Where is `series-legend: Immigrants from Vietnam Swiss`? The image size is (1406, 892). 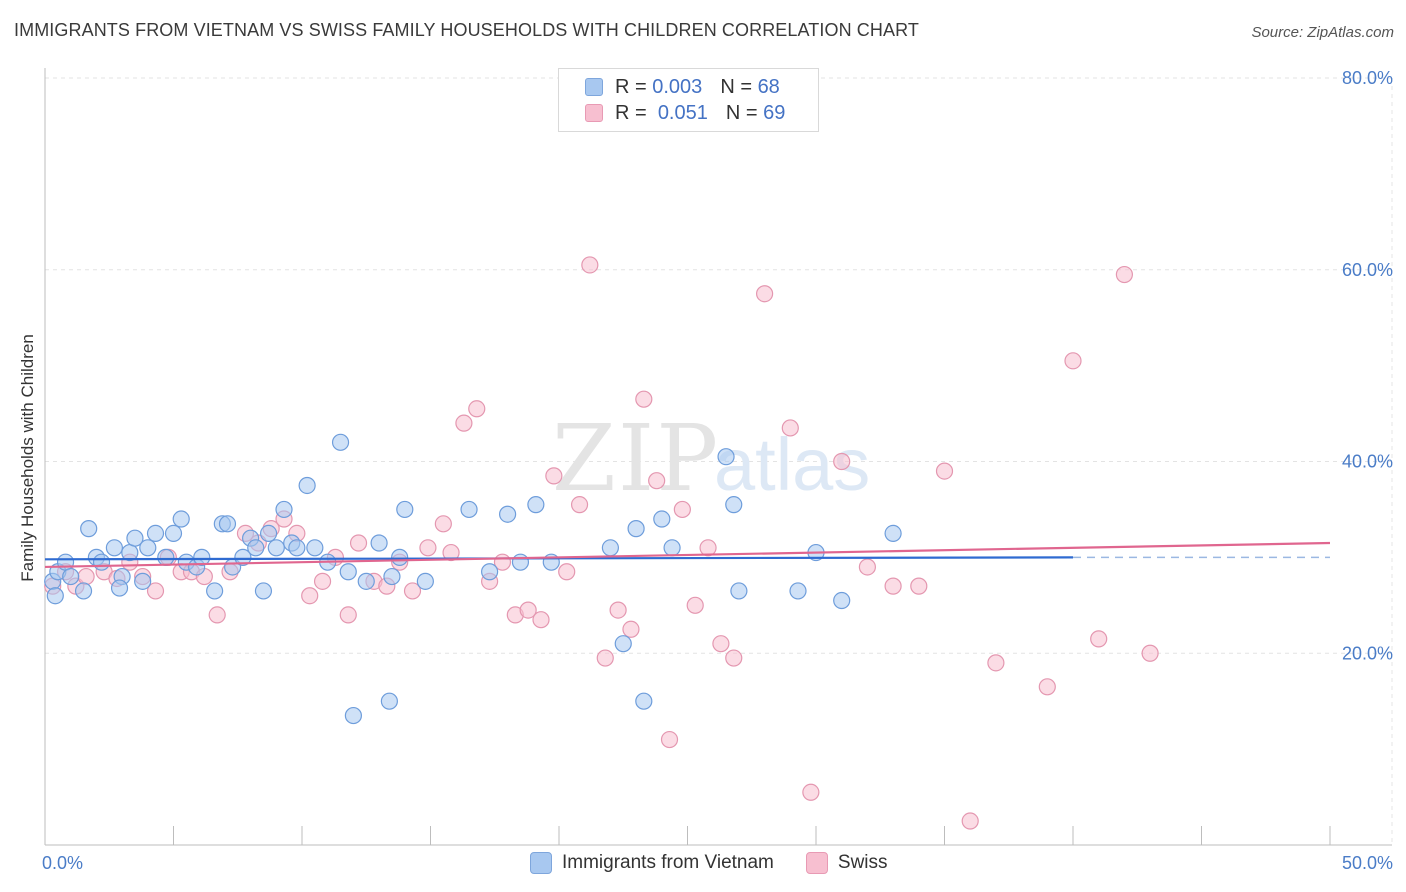 series-legend: Immigrants from Vietnam Swiss is located at coordinates (725, 863).